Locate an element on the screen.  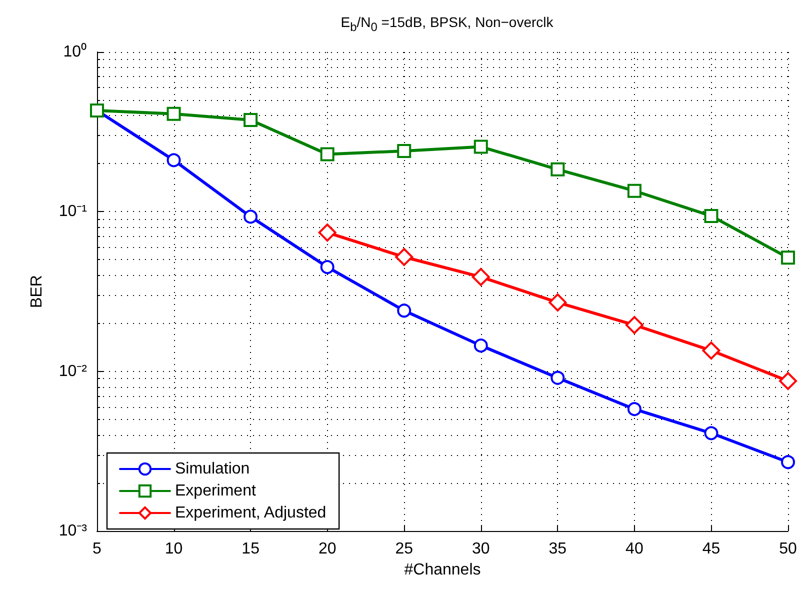
x-tick-label: 45 is located at coordinates (711, 549).